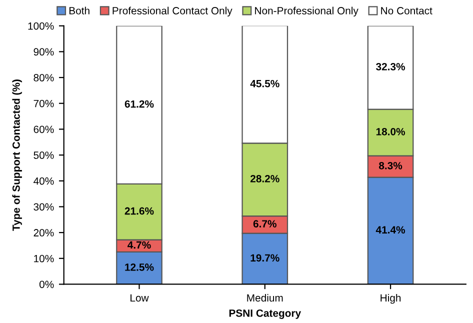 This screenshot has width=473, height=323. What do you see at coordinates (265, 178) in the screenshot?
I see `data-label: 28.2%` at bounding box center [265, 178].